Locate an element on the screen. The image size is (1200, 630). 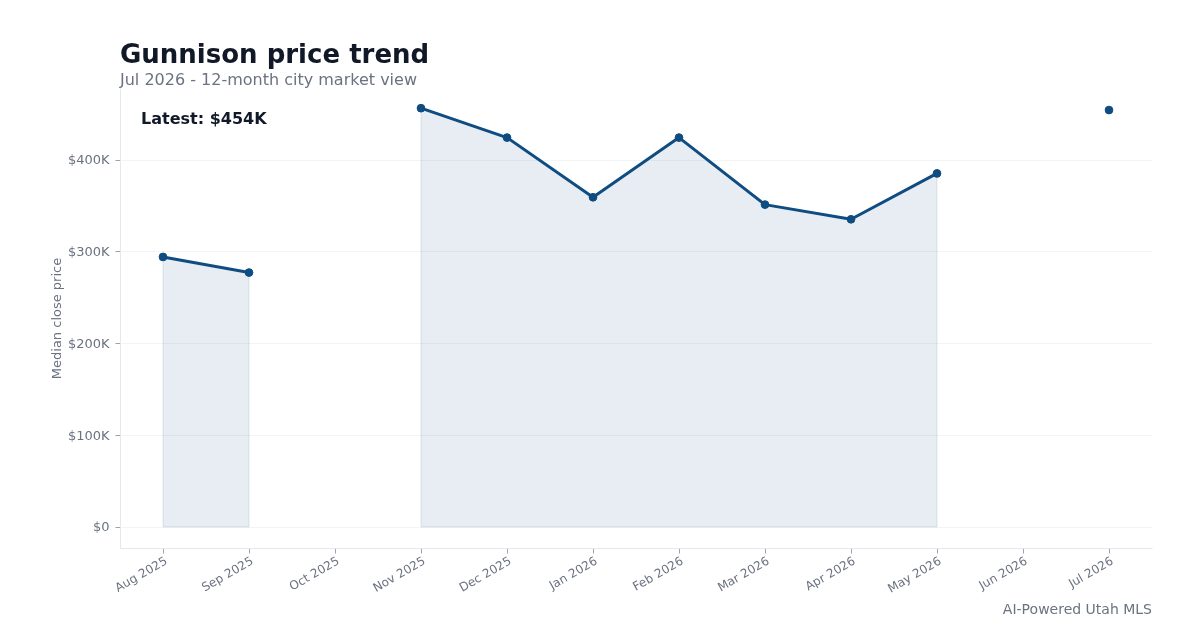
chart-title: Gunnison price trend is located at coordinates (275, 54).